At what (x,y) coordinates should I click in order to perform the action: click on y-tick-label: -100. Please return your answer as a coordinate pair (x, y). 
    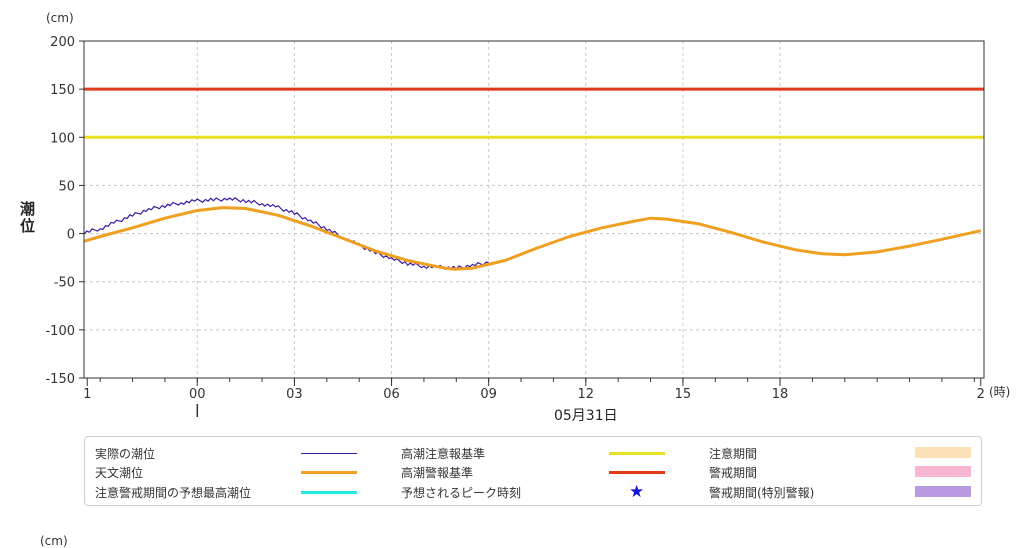
    Looking at the image, I should click on (60, 331).